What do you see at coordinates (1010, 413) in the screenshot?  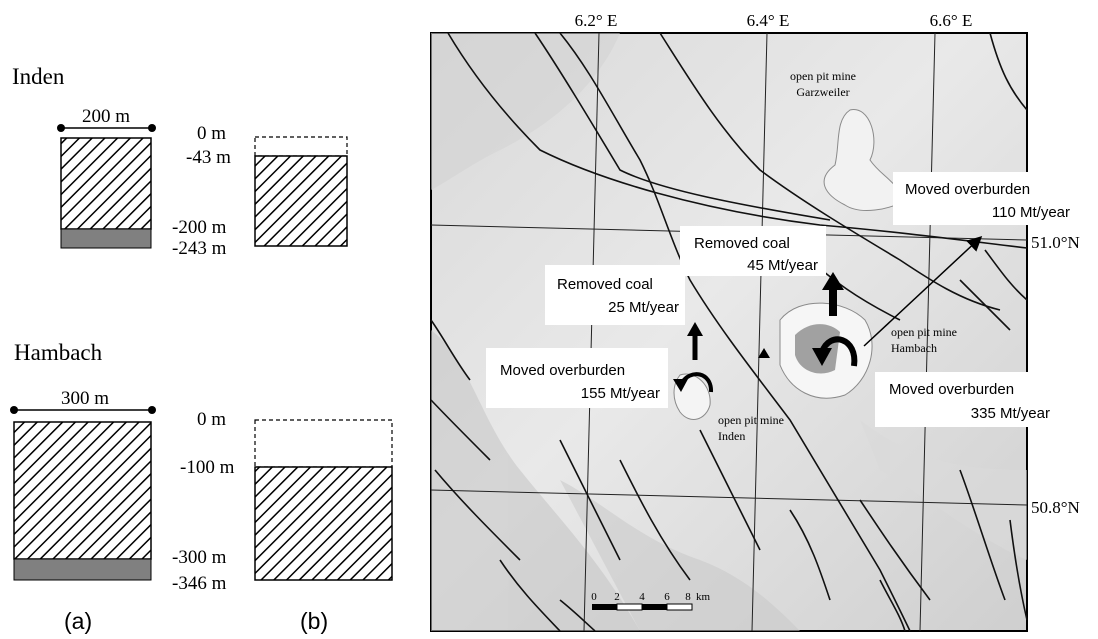 I see `callout-text-line2: 335 Mt/year` at bounding box center [1010, 413].